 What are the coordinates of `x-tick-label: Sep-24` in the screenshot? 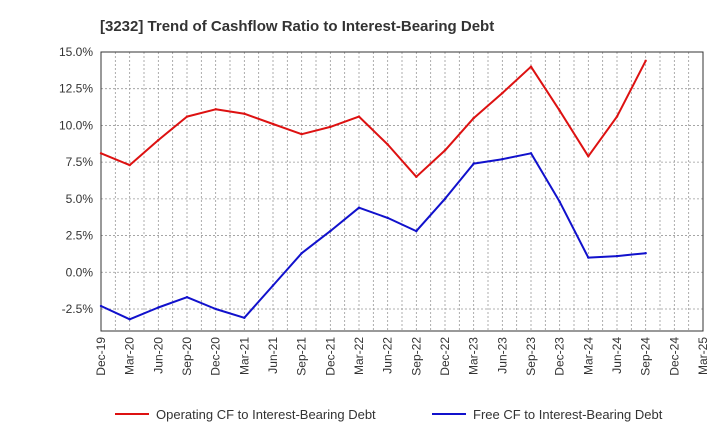 It's located at (646, 356).